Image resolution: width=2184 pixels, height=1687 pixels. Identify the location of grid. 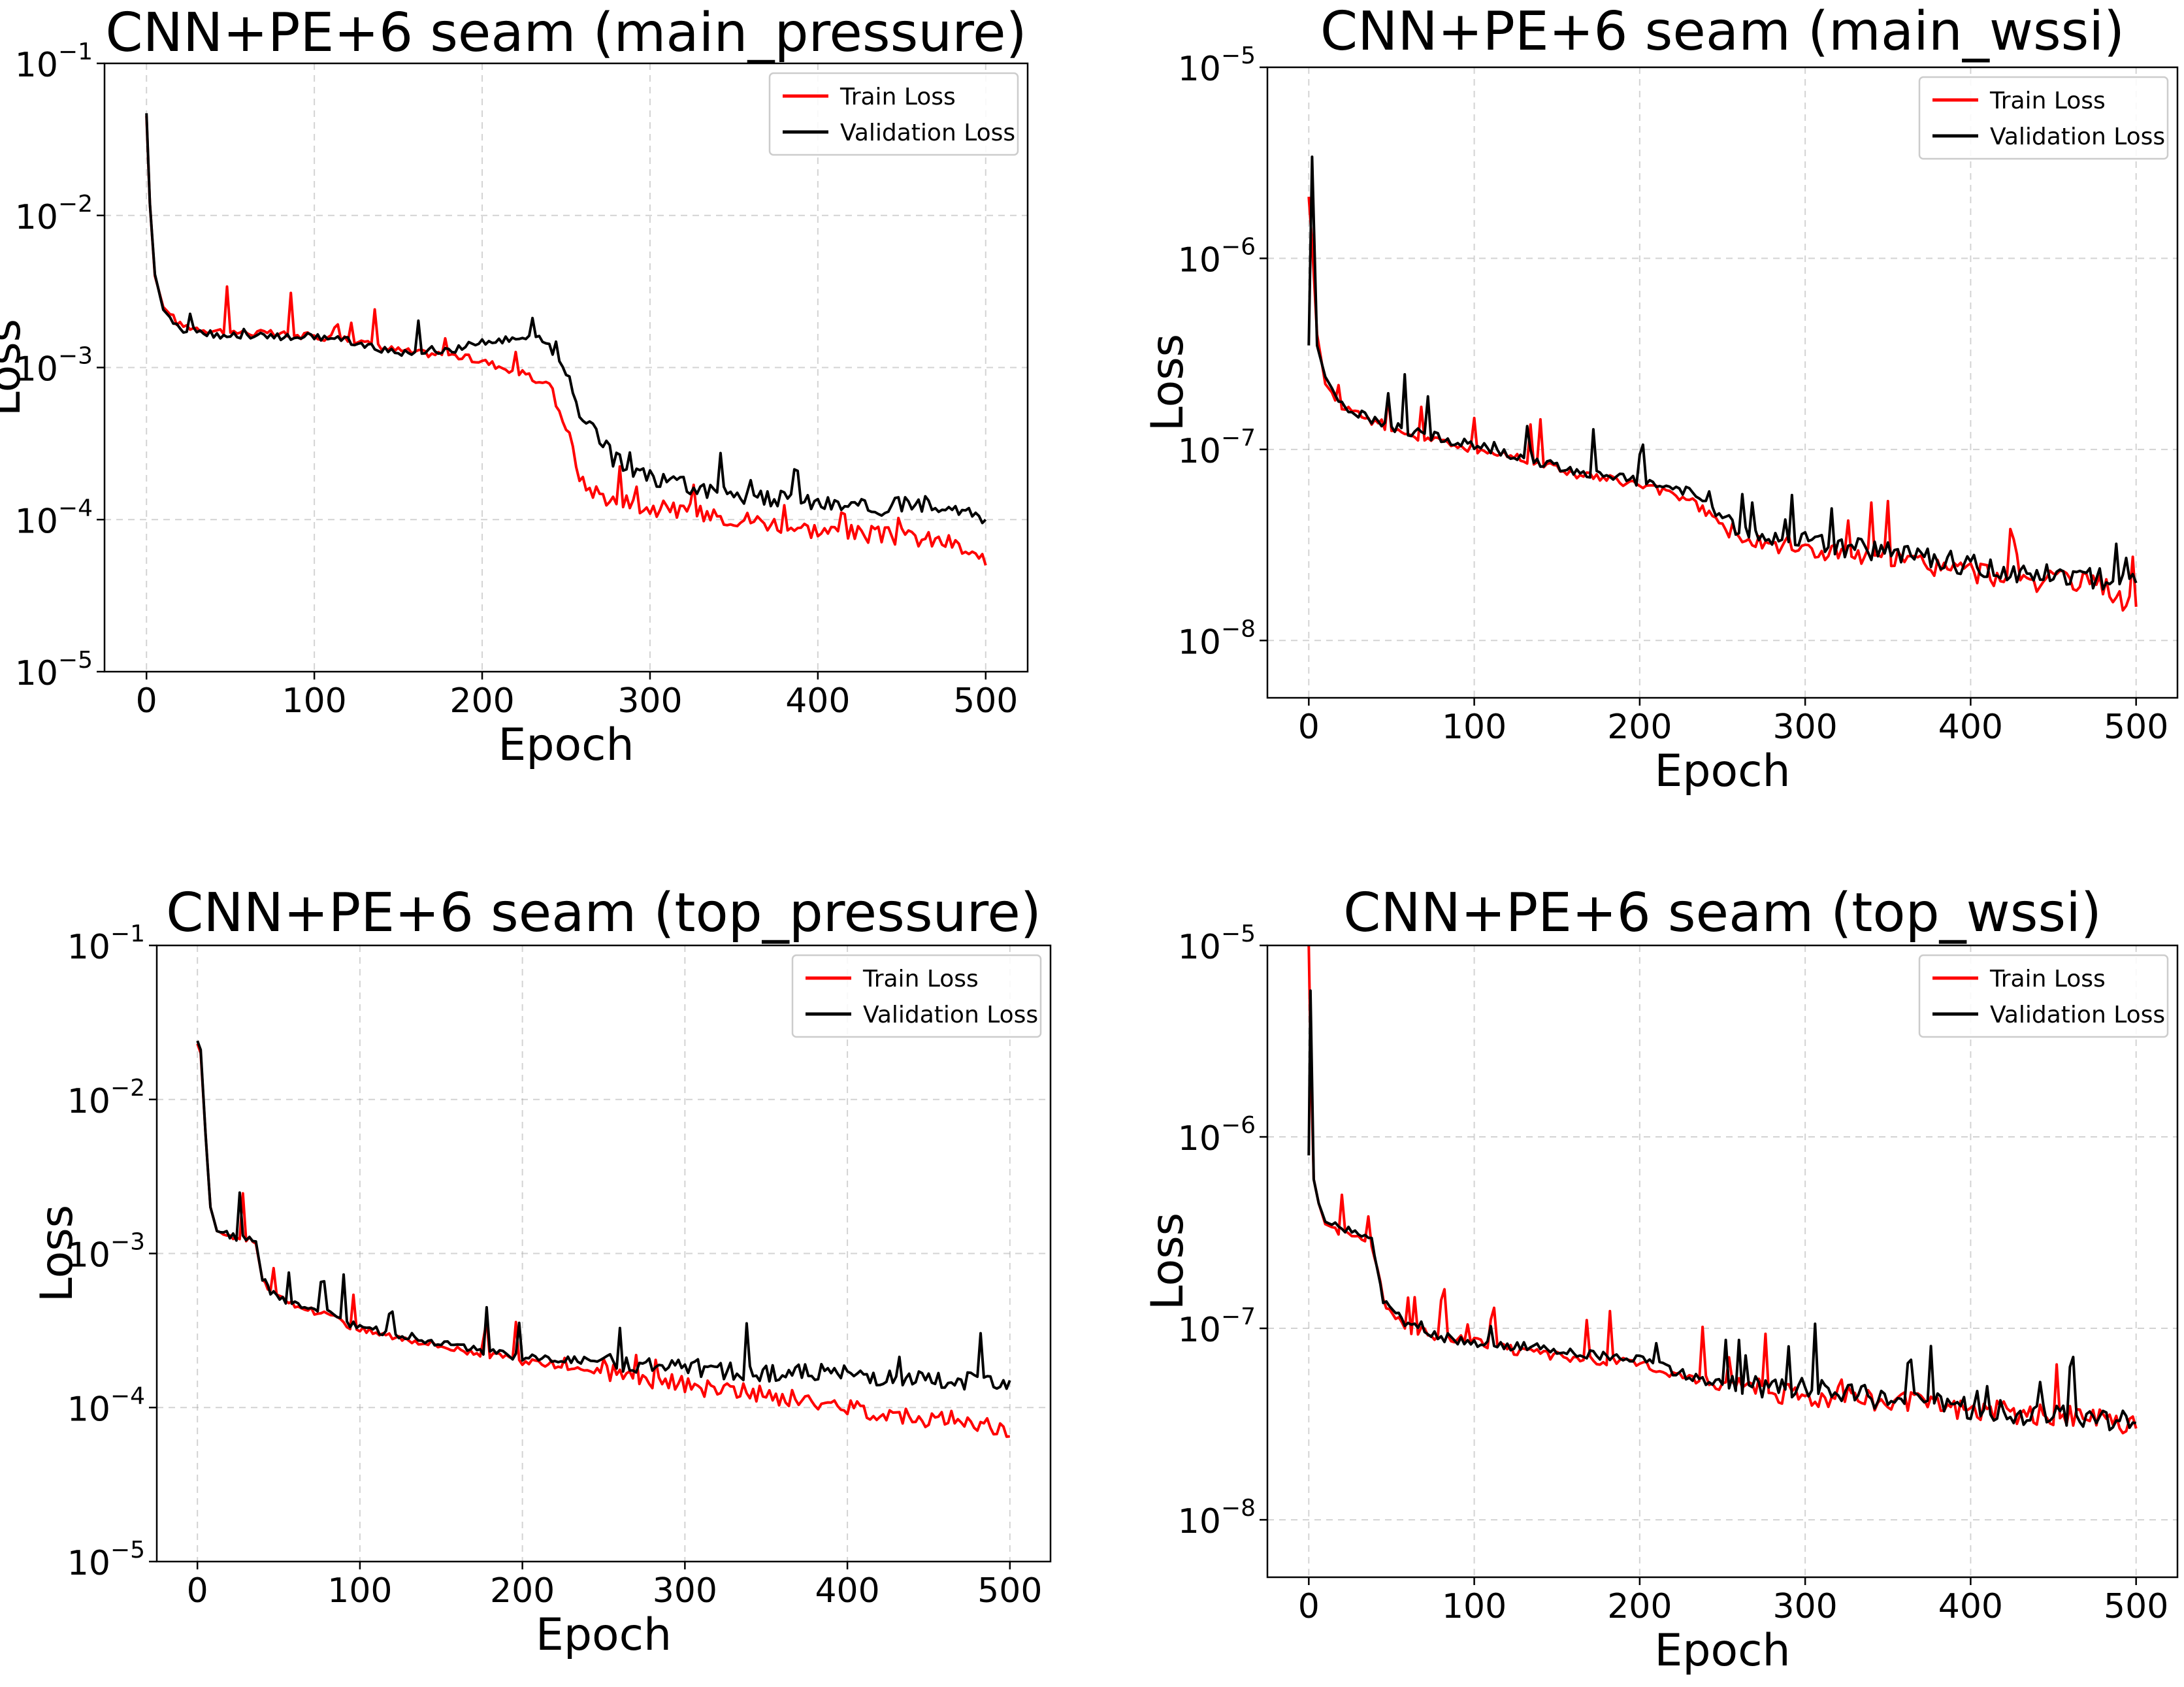
(604, 1253).